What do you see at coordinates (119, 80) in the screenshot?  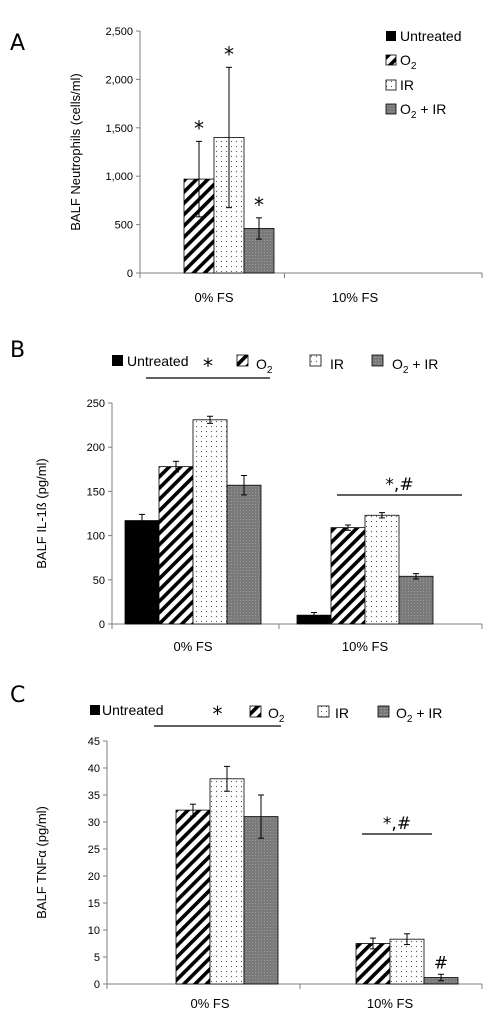 I see `y-tick-label: 2,000` at bounding box center [119, 80].